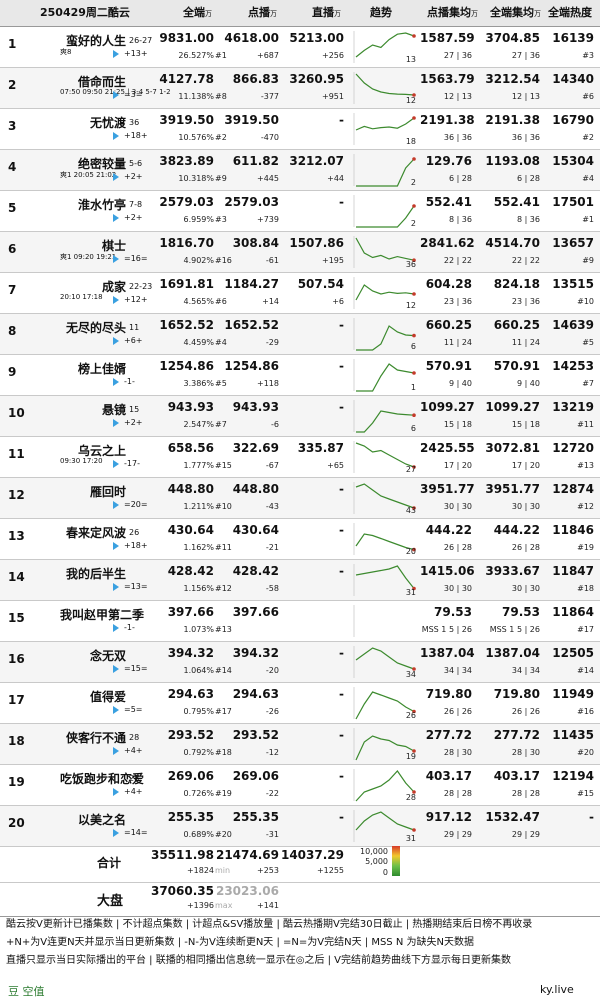 This screenshot has width=600, height=1006. What do you see at coordinates (385, 872) in the screenshot?
I see `legend-0: 0` at bounding box center [385, 872].